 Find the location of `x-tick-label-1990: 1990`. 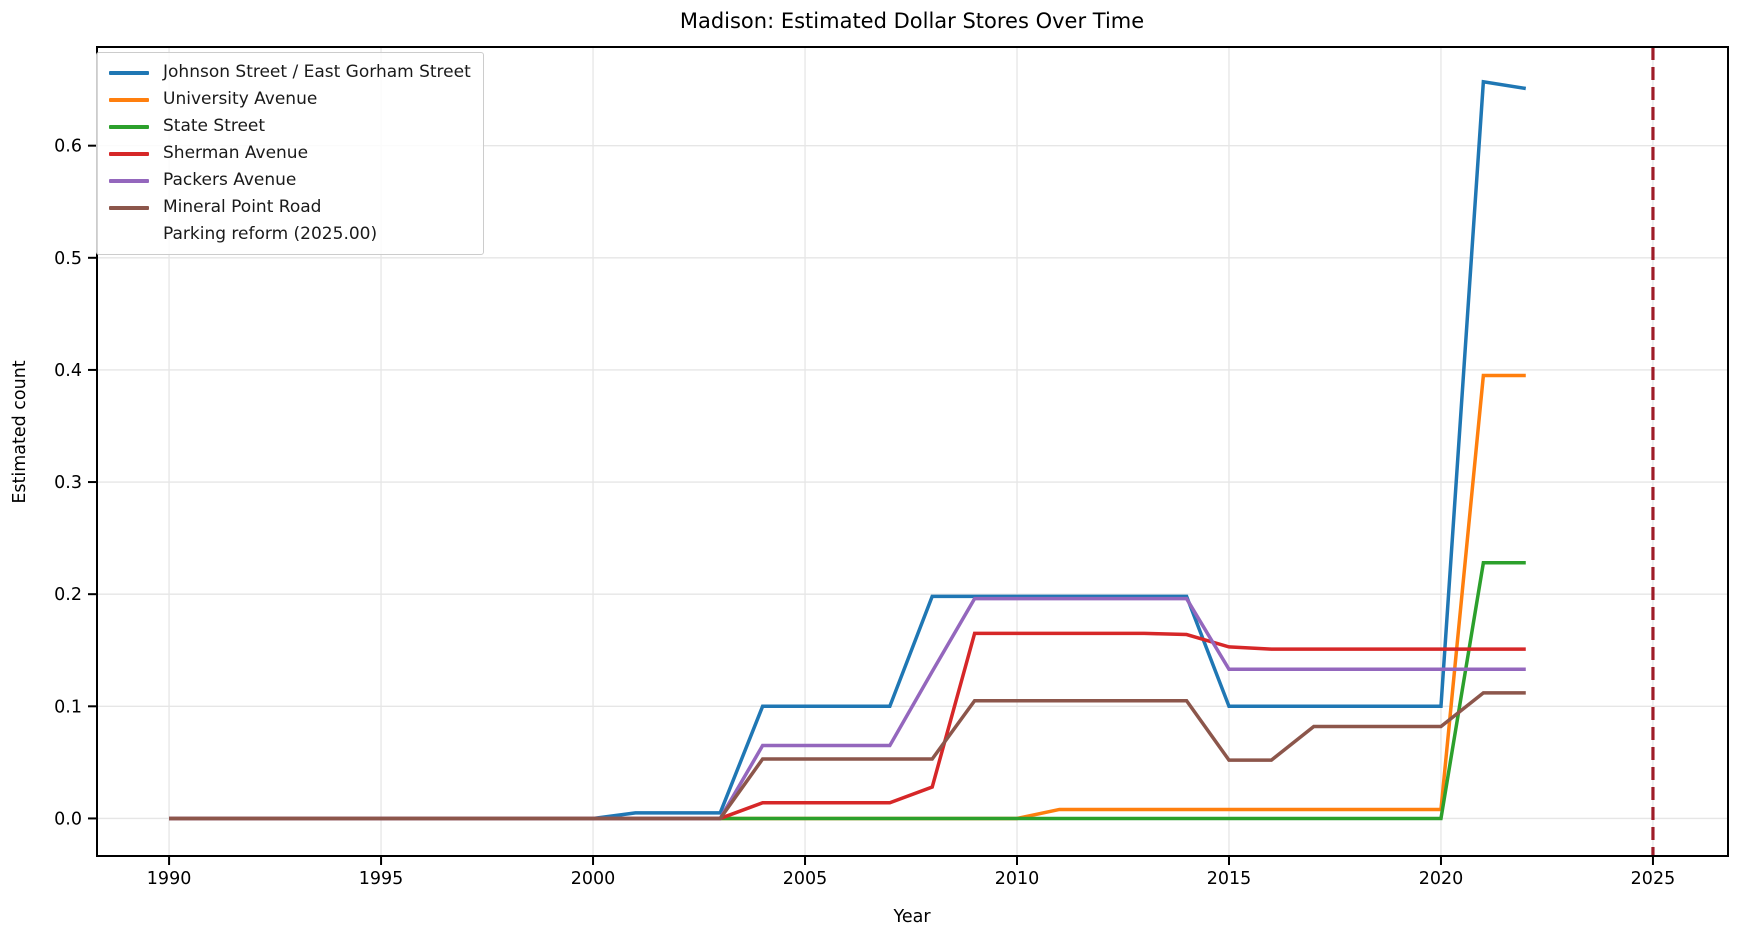

x-tick-label-1990: 1990 is located at coordinates (169, 879).